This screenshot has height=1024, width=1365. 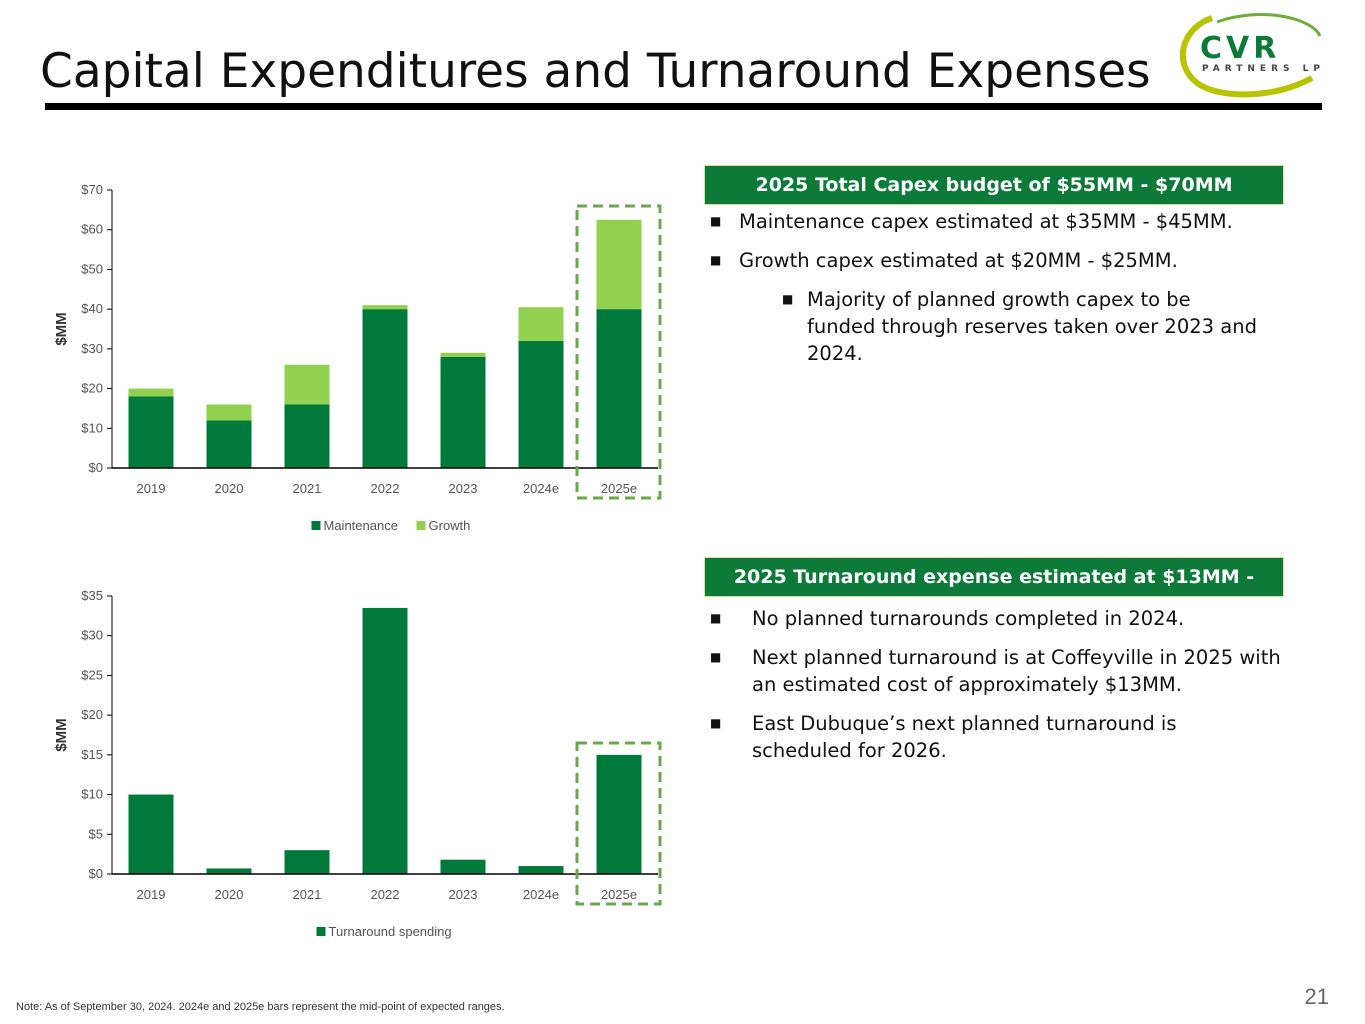 I want to click on page-number: 21, so click(x=1316, y=996).